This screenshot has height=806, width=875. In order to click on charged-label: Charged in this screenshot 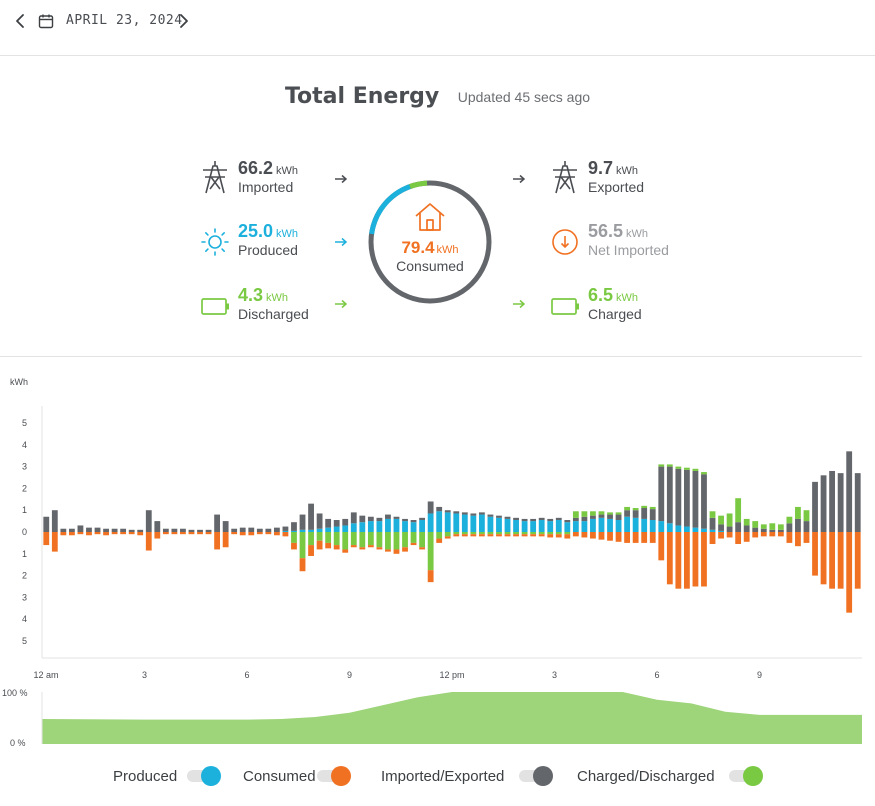, I will do `click(615, 314)`.